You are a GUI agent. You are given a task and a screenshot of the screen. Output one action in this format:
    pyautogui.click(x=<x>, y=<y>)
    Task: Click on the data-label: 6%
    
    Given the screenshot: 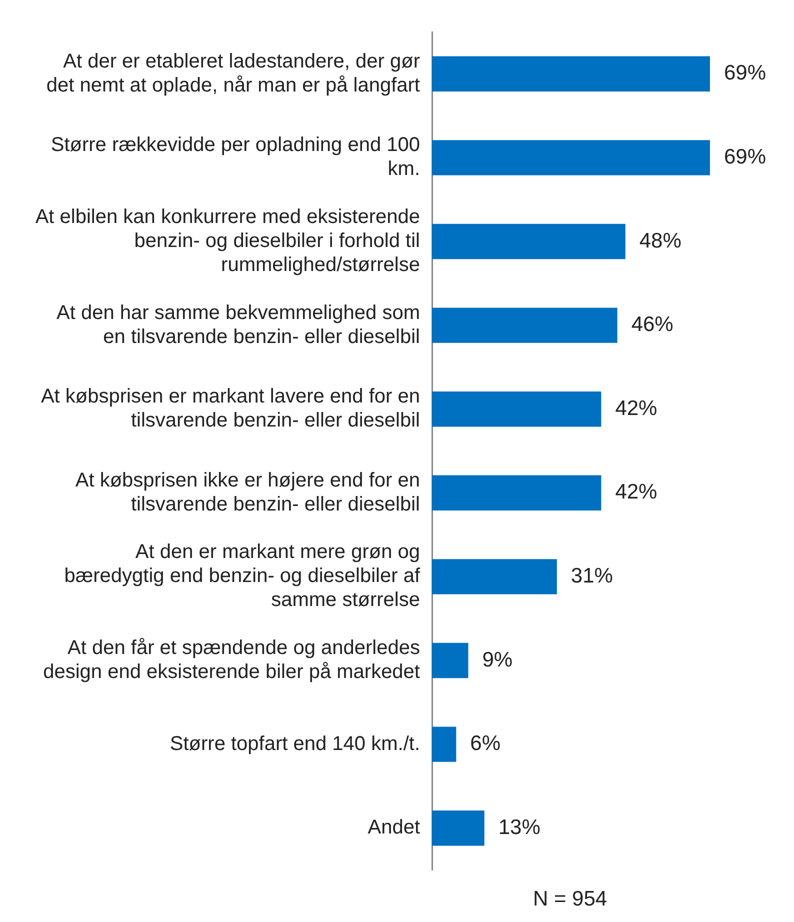 What is the action you would take?
    pyautogui.click(x=485, y=744)
    